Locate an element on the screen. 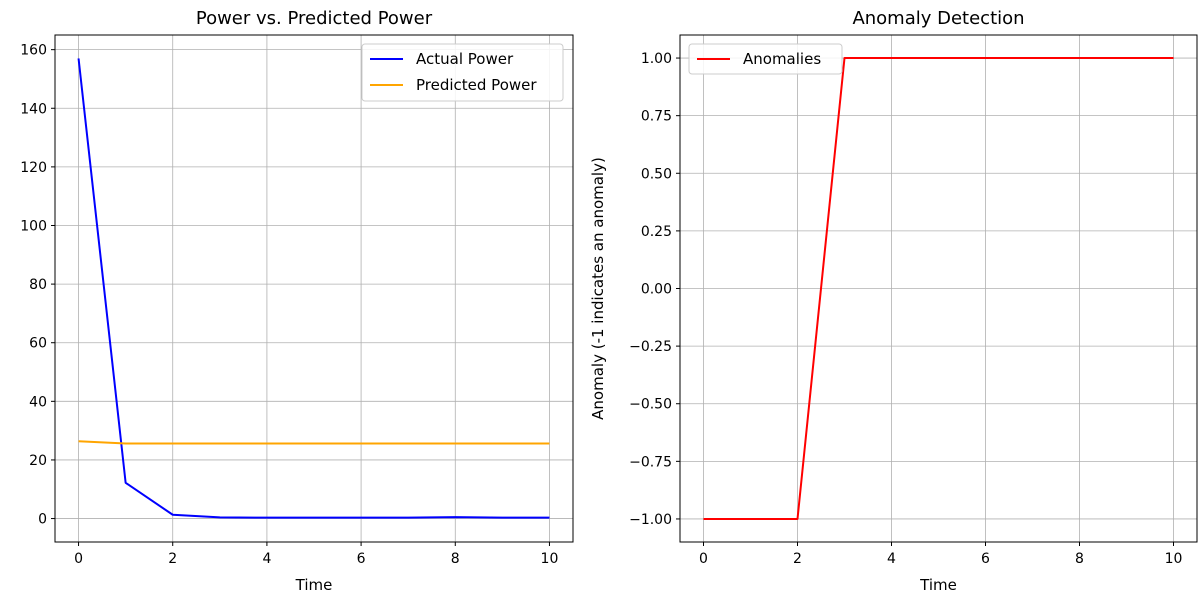  y-tick-label: 120 is located at coordinates (33, 168).